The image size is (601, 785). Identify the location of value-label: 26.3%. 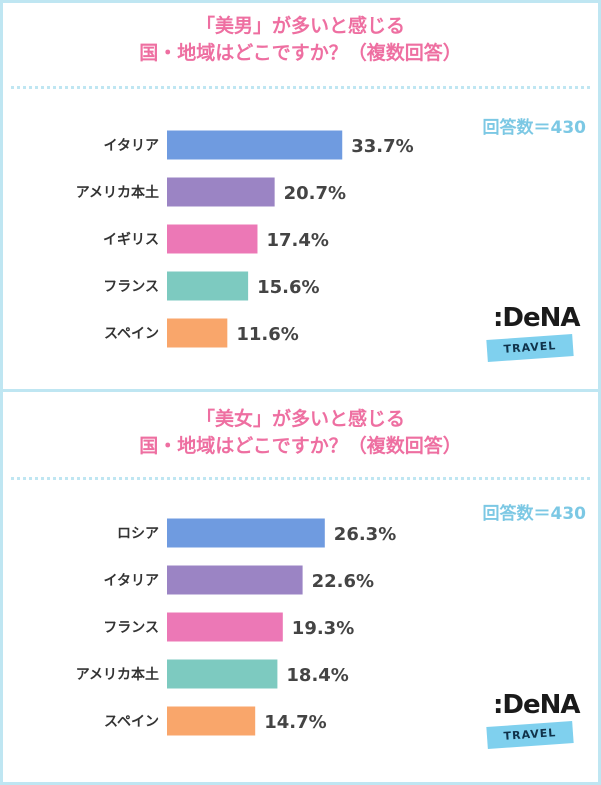
(365, 534).